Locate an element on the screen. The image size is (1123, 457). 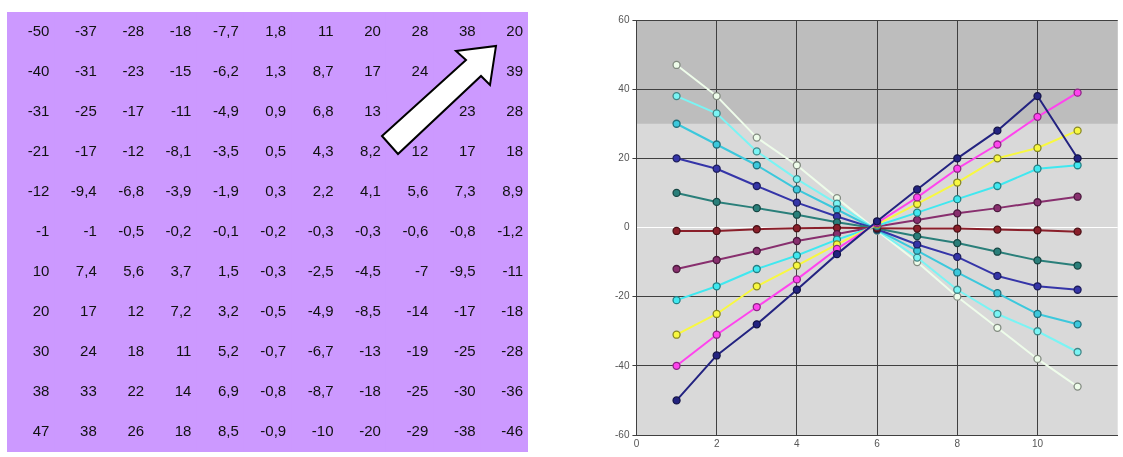
data-label: -11 is located at coordinates (181, 111).